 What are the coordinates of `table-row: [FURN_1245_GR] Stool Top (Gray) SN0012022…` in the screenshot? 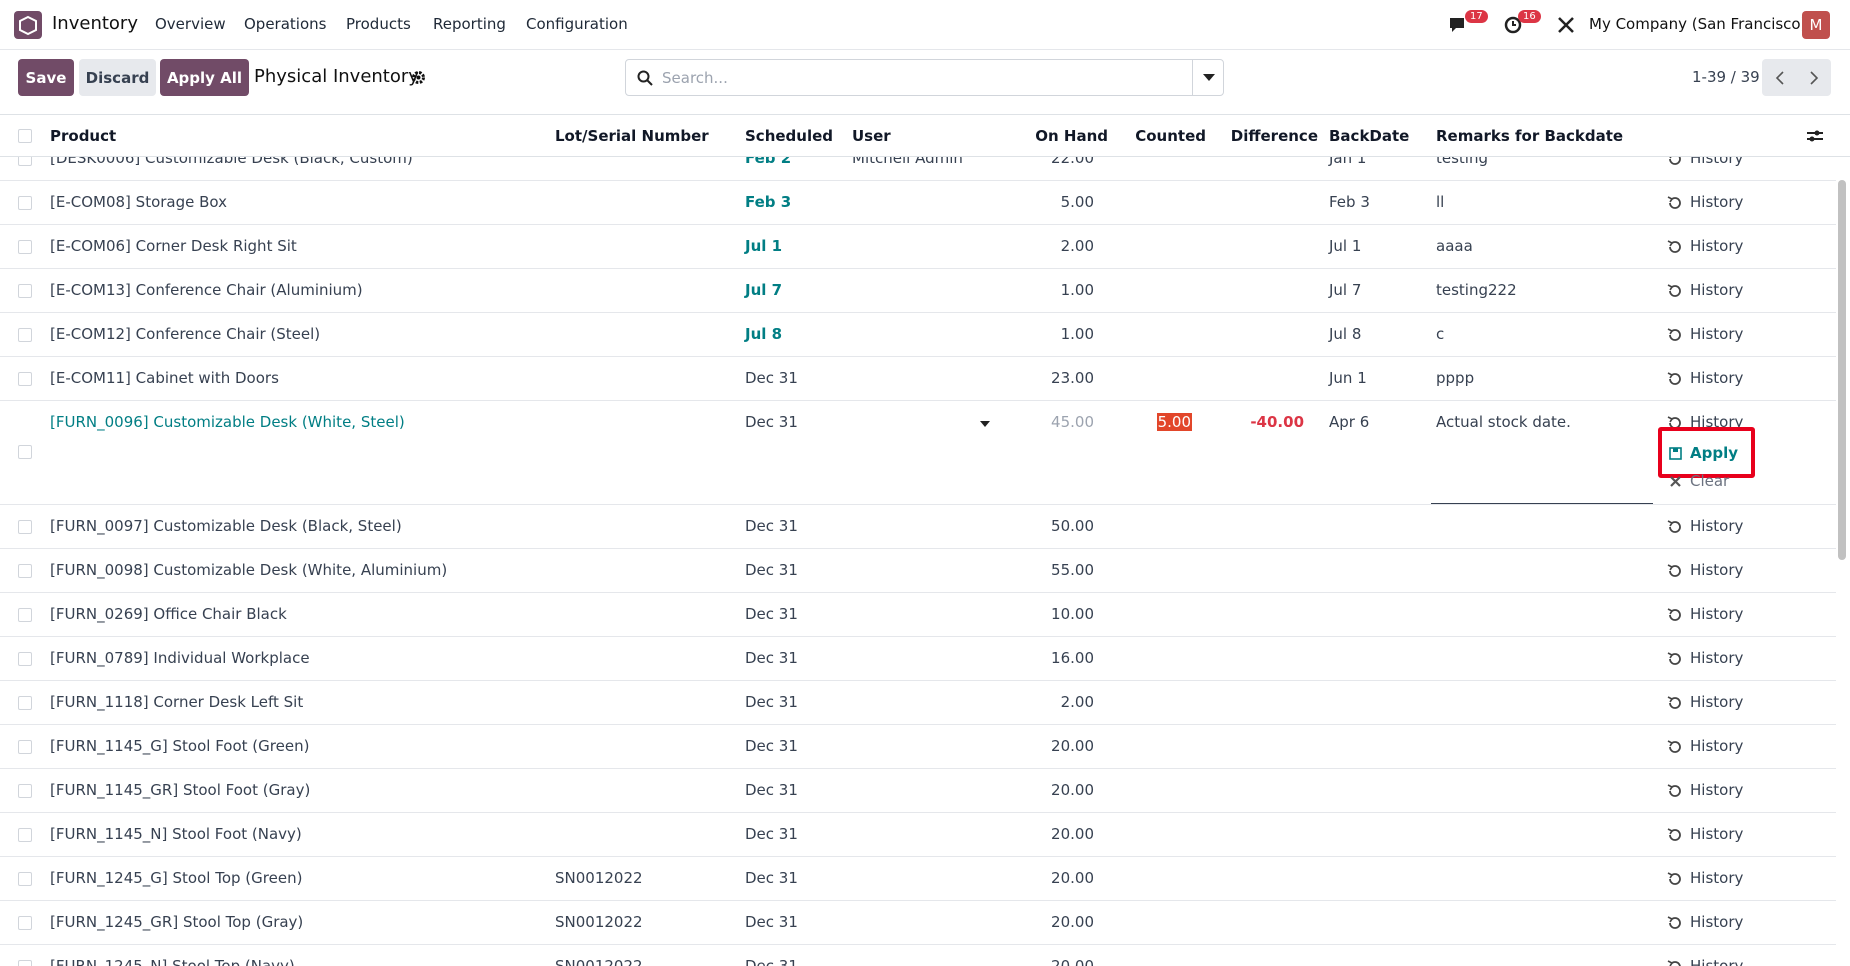 It's located at (918, 923).